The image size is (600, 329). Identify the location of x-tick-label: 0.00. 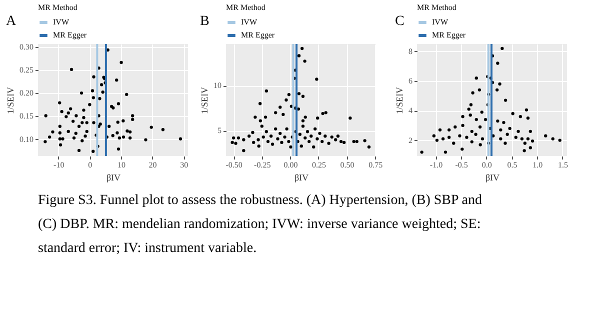
(291, 165).